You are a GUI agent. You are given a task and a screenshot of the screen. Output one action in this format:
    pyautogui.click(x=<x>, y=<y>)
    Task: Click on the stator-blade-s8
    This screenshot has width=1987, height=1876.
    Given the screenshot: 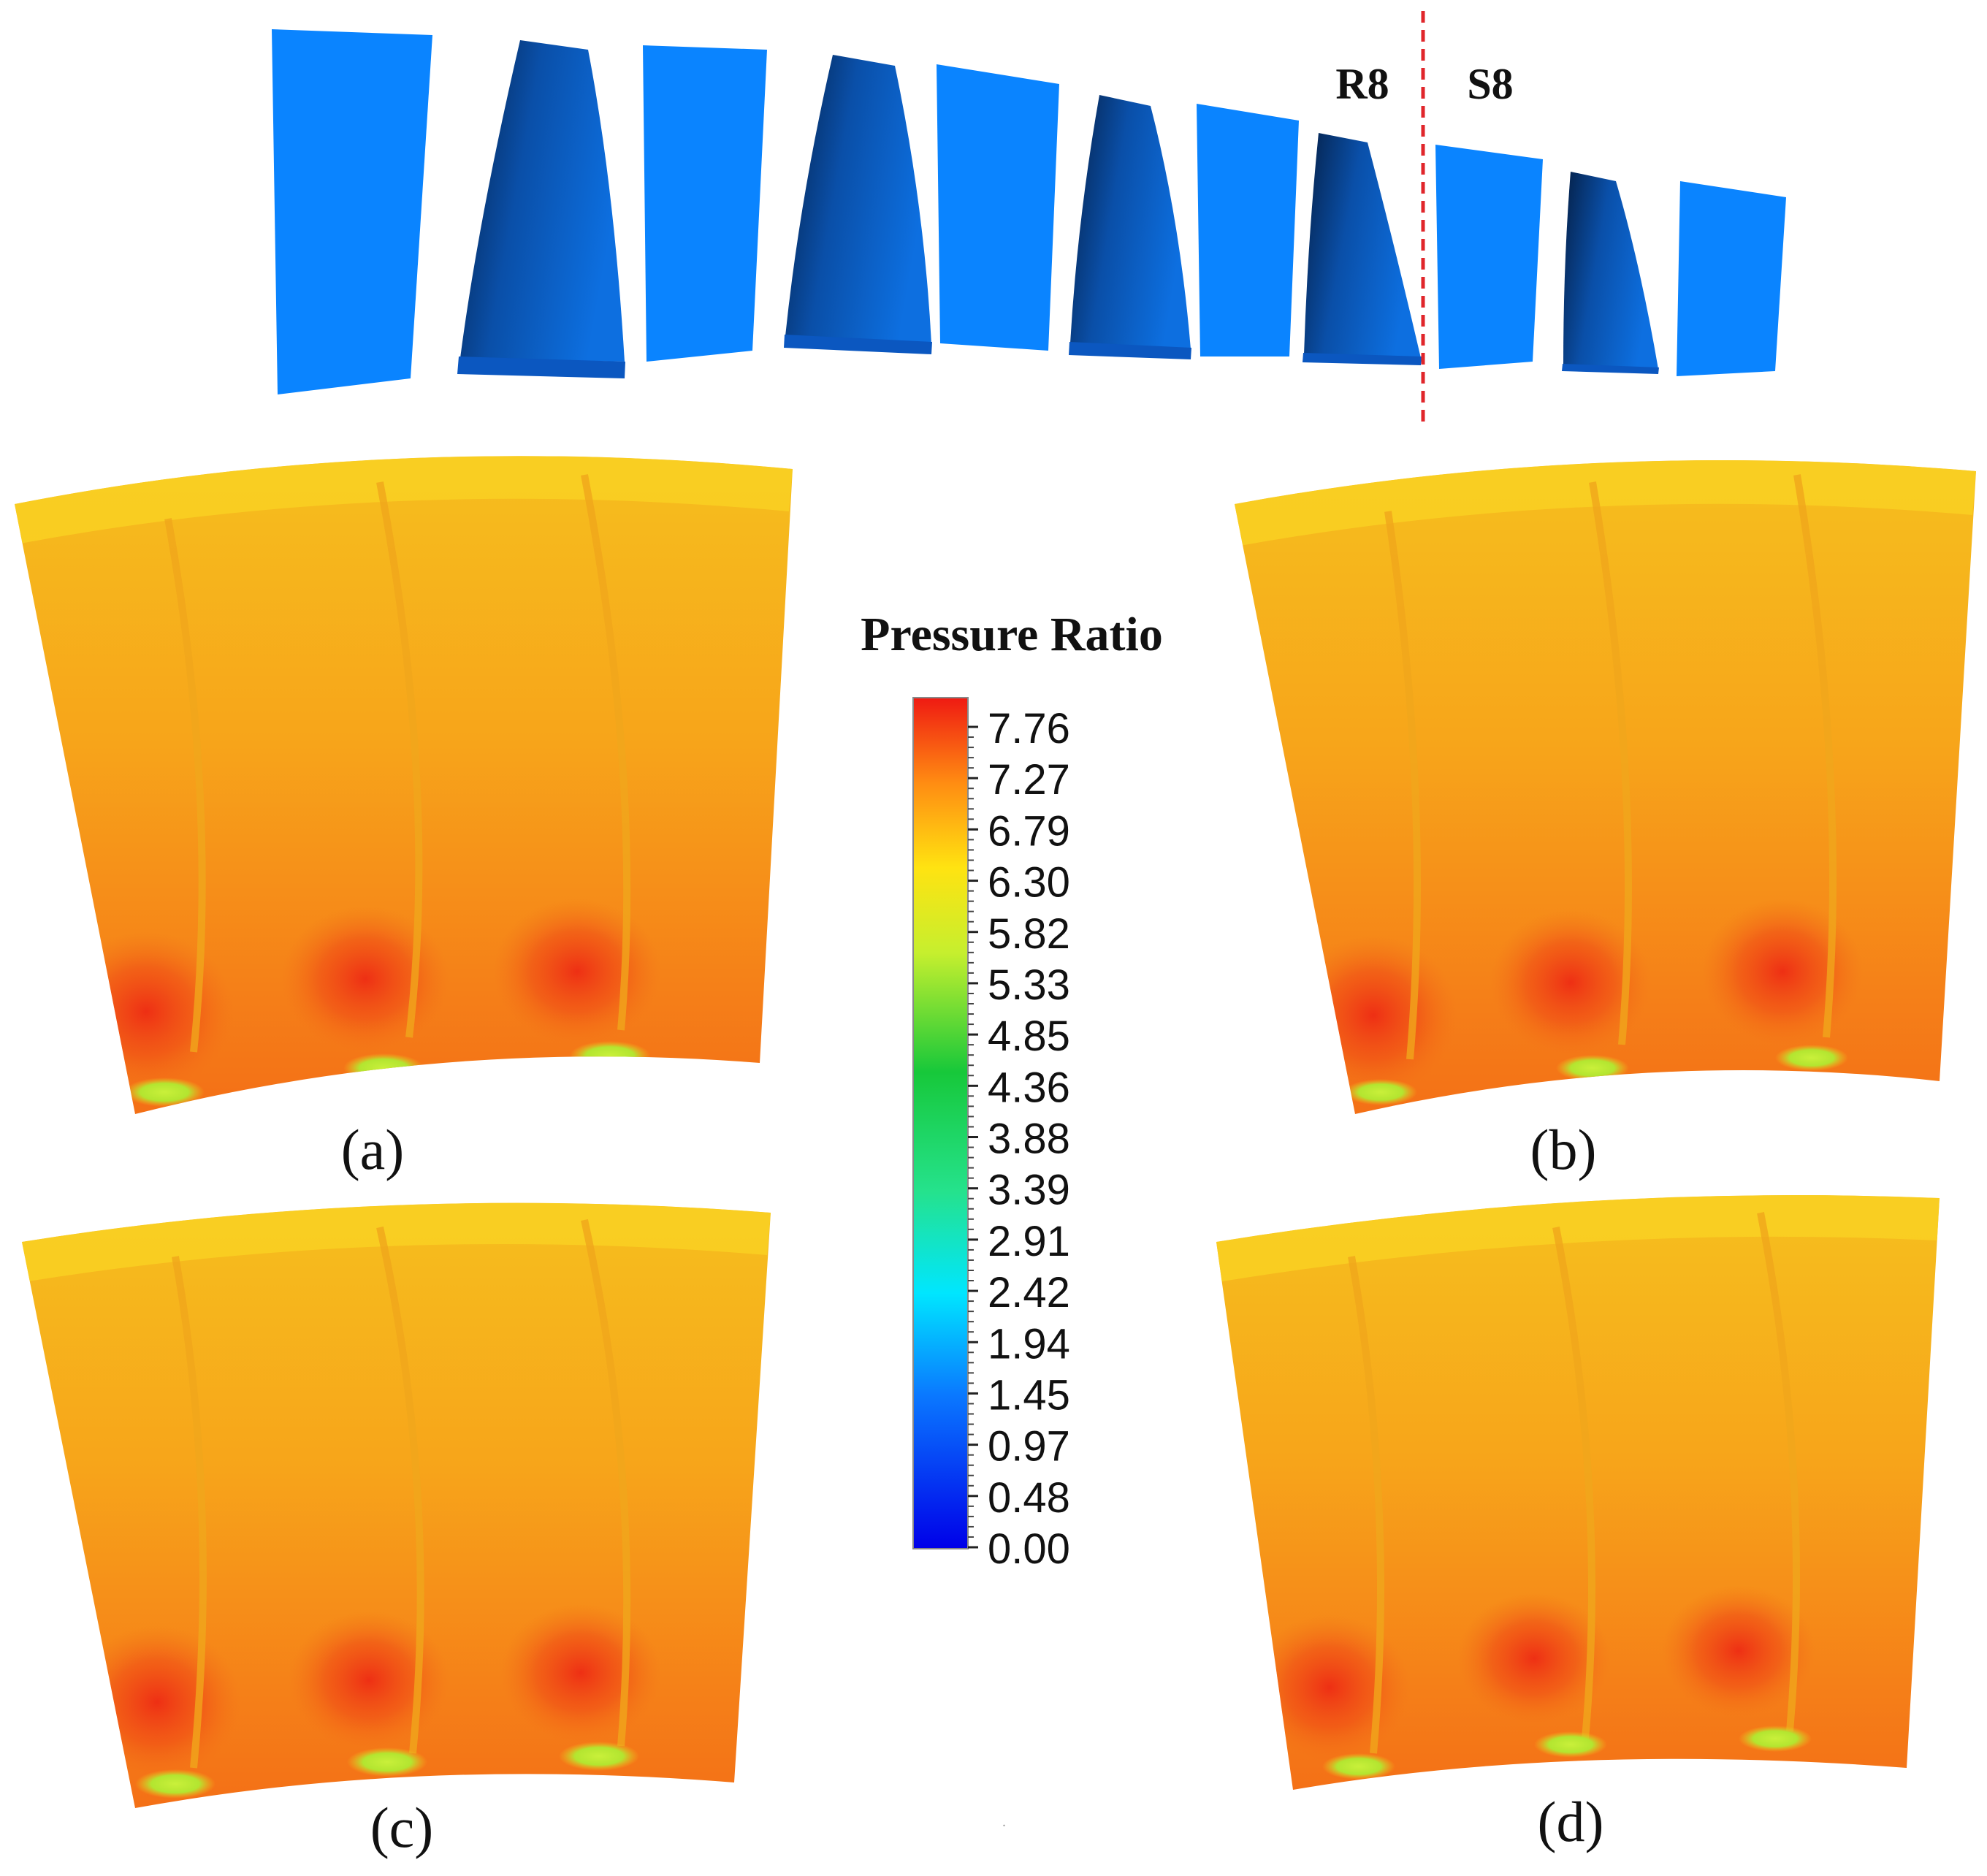 What is the action you would take?
    pyautogui.click(x=1489, y=257)
    